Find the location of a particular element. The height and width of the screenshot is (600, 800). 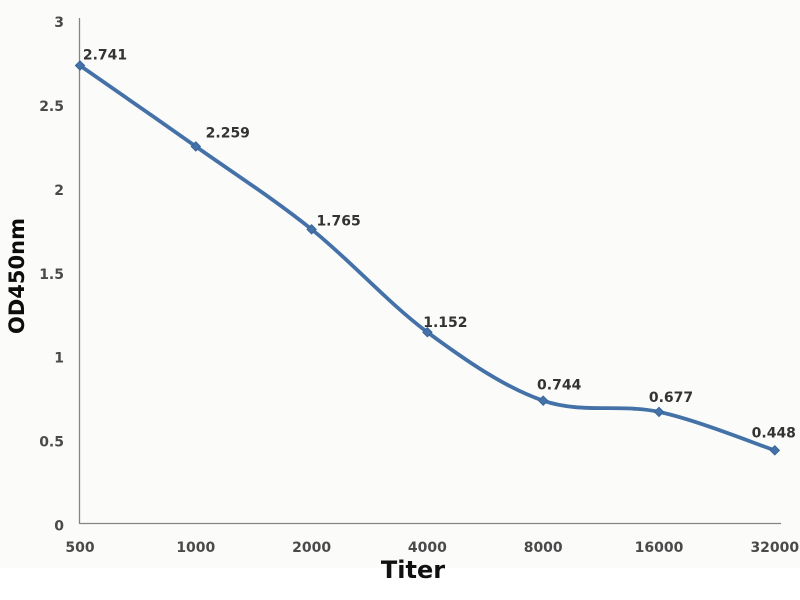

y-tick-label: 3 is located at coordinates (59, 23).